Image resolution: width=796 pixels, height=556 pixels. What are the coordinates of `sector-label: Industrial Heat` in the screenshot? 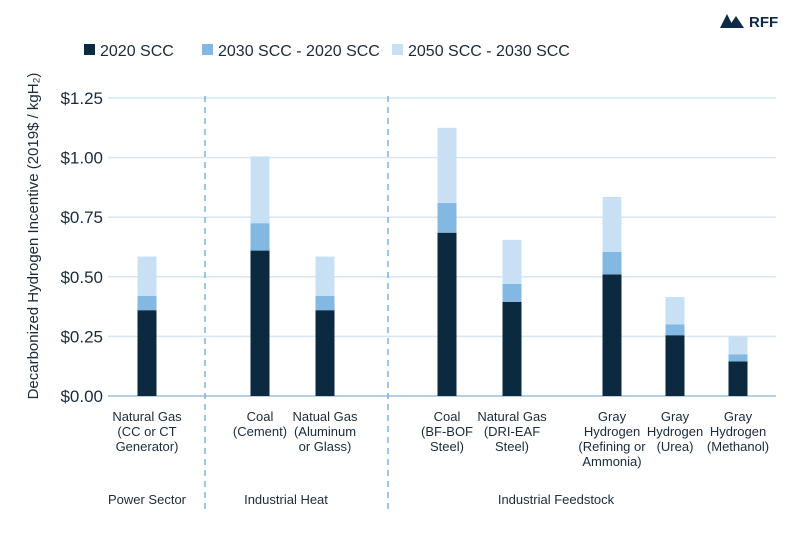 It's located at (286, 499).